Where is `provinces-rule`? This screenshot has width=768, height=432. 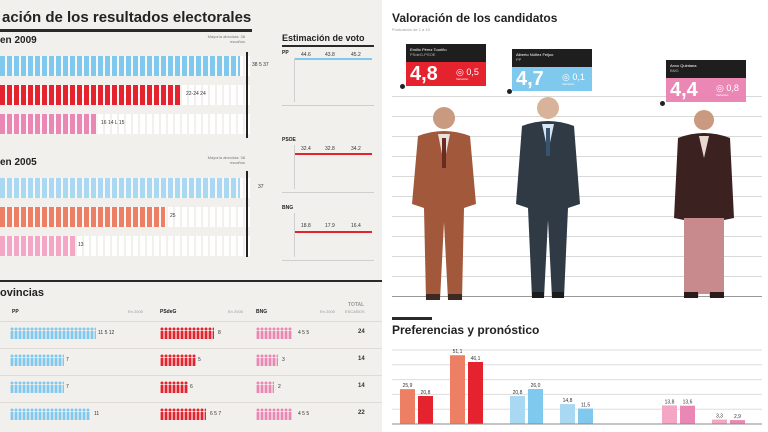 provinces-rule is located at coordinates (191, 281).